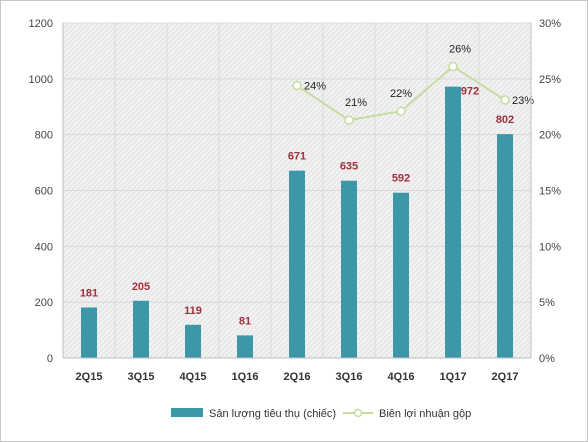 The height and width of the screenshot is (442, 588). Describe the element at coordinates (272, 414) in the screenshot. I see `legend-bar-label: Sản lượng tiêu thụ (chiếc)` at that location.